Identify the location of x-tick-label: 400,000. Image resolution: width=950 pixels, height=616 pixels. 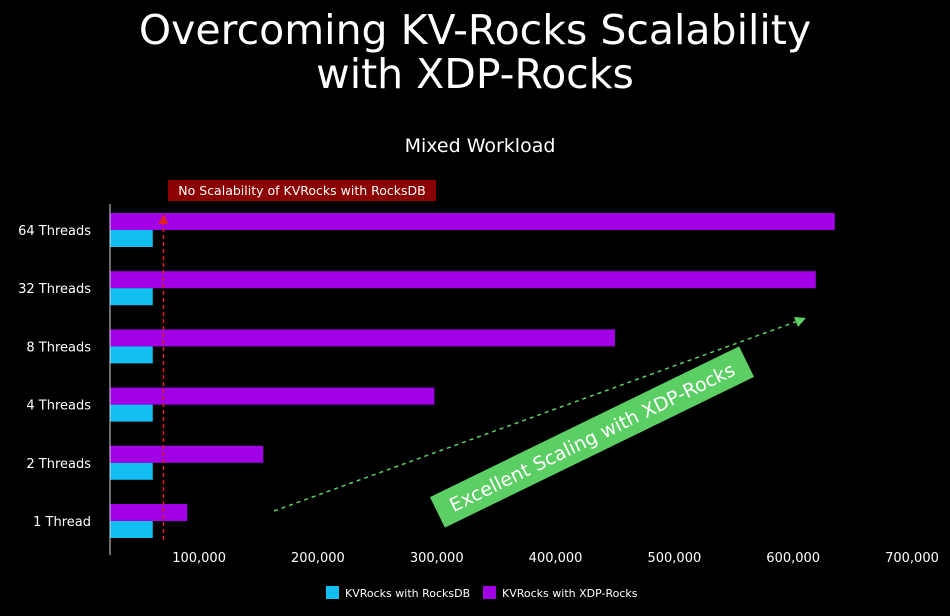
(556, 558).